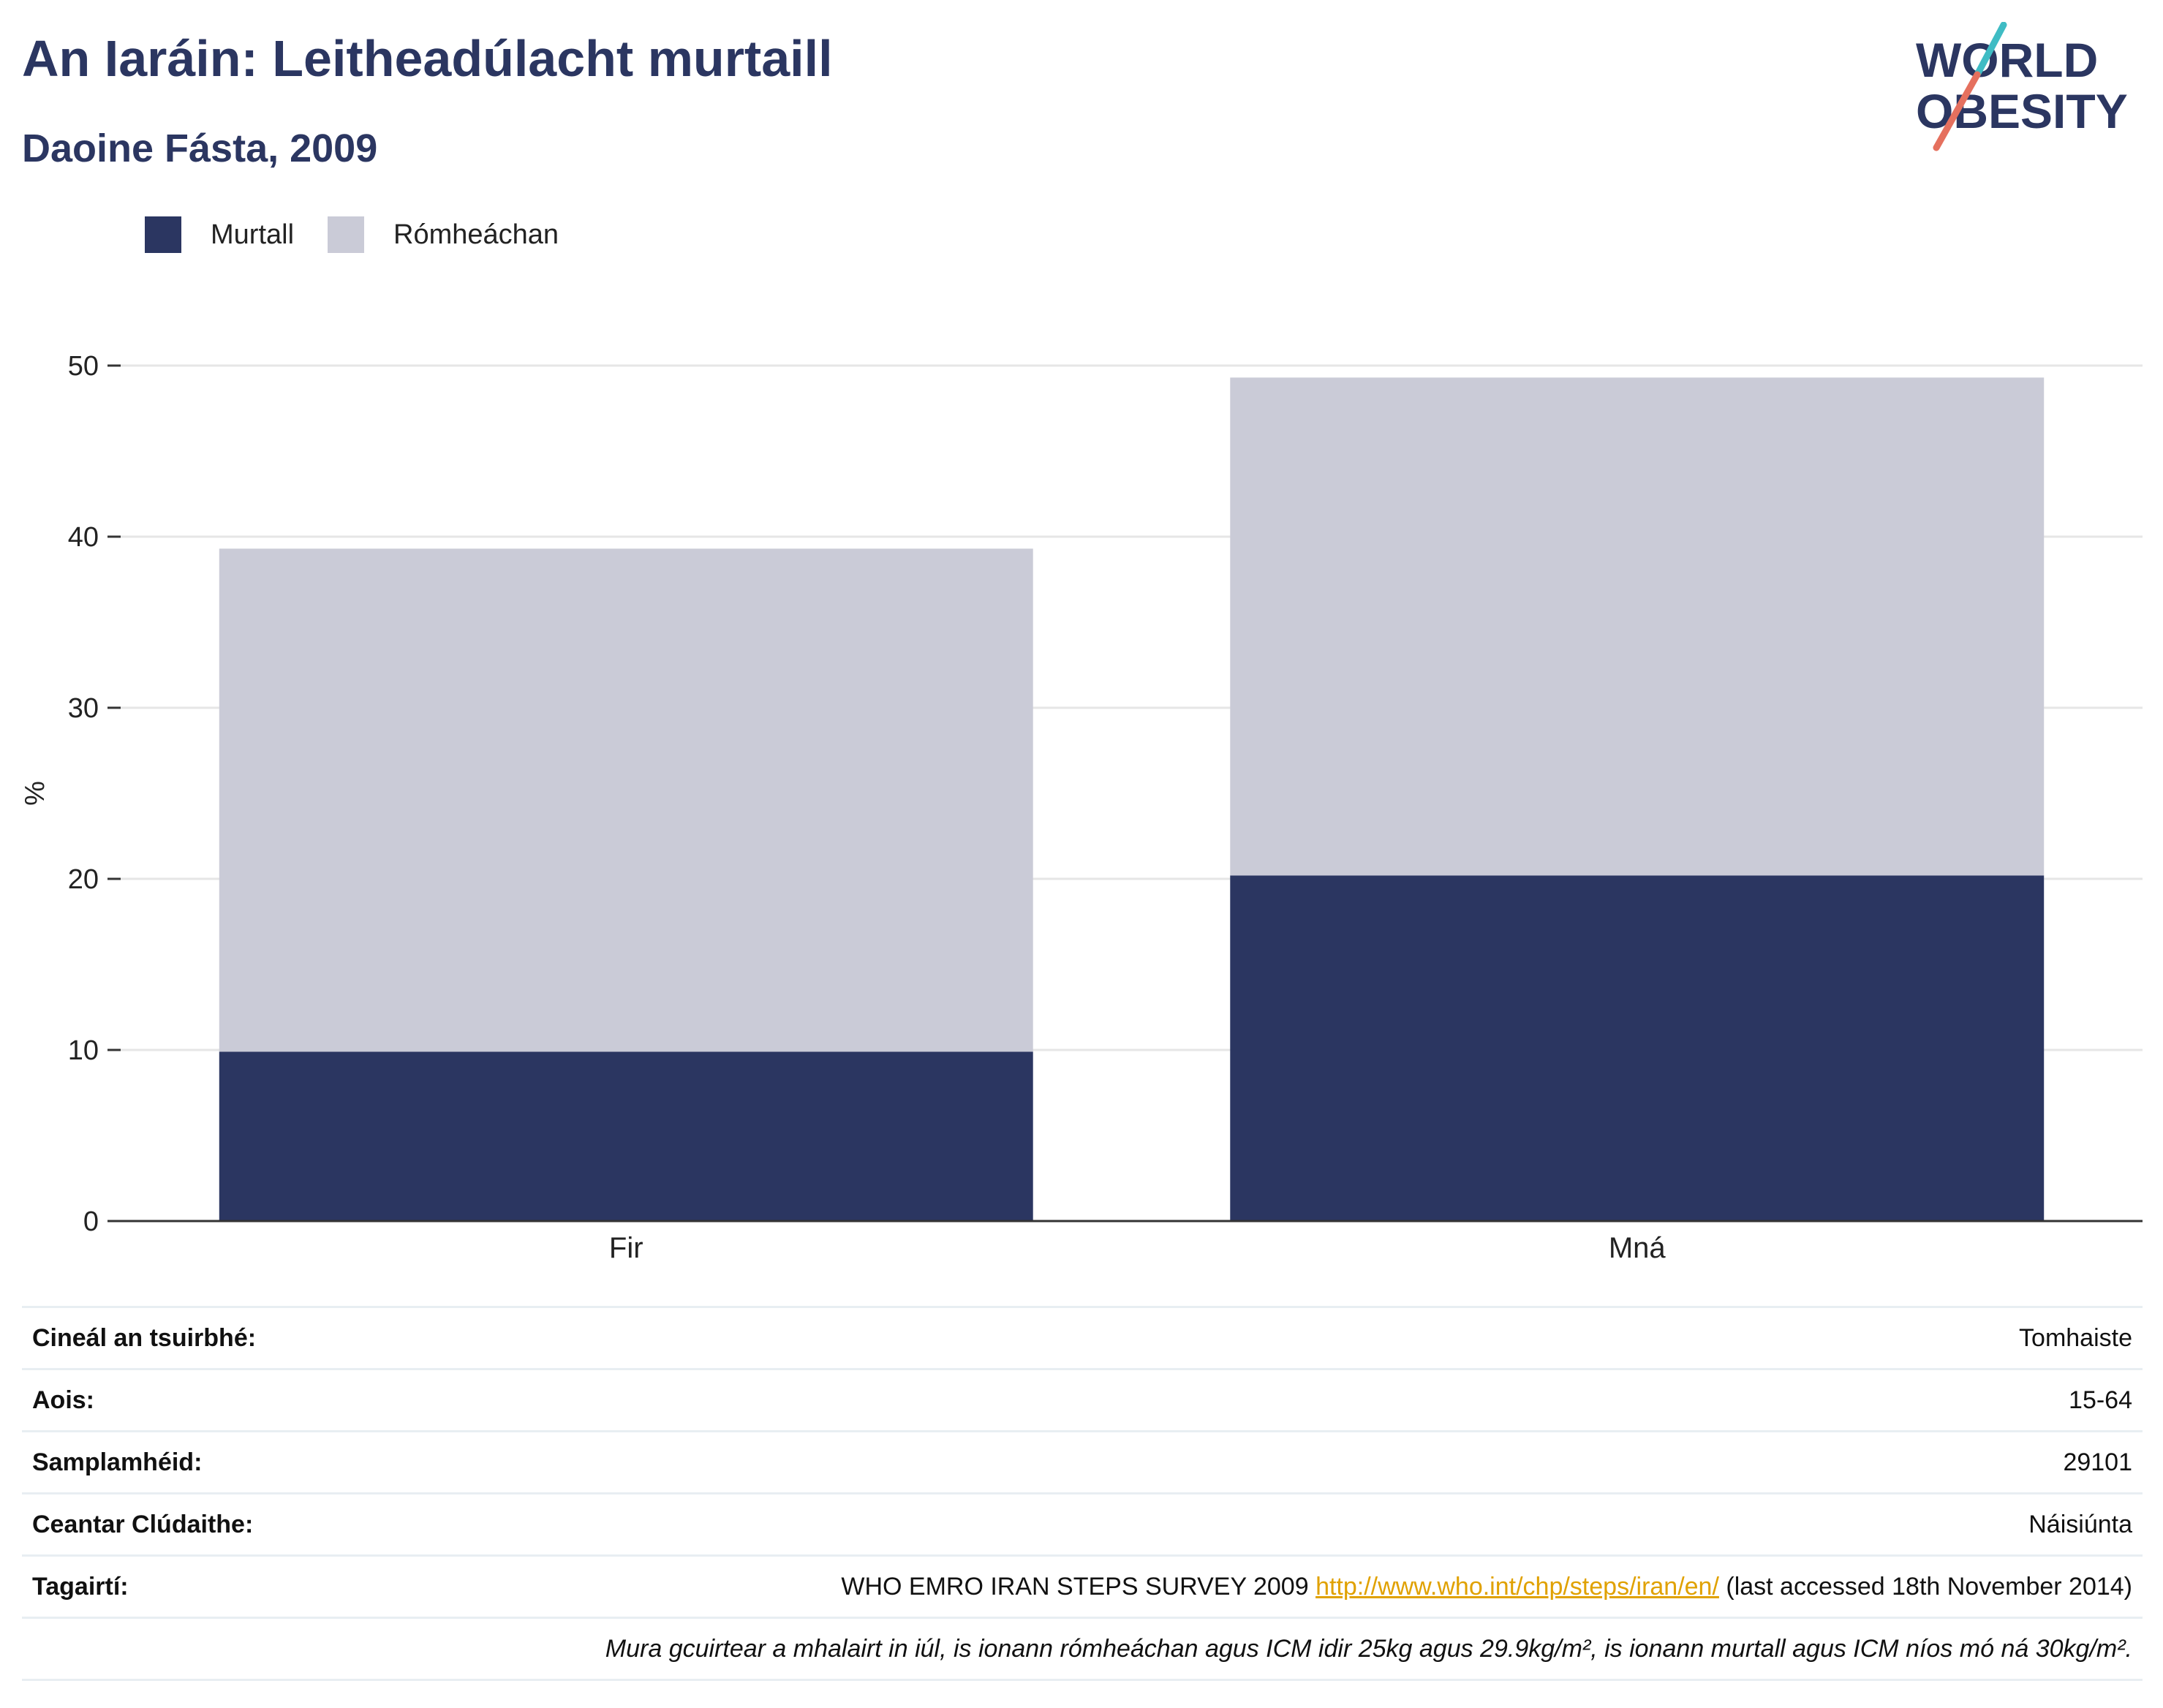 The width and height of the screenshot is (2163, 1708). Describe the element at coordinates (1925, 1586) in the screenshot. I see `reference-suffix: (last accessed 18th November 2014)` at that location.